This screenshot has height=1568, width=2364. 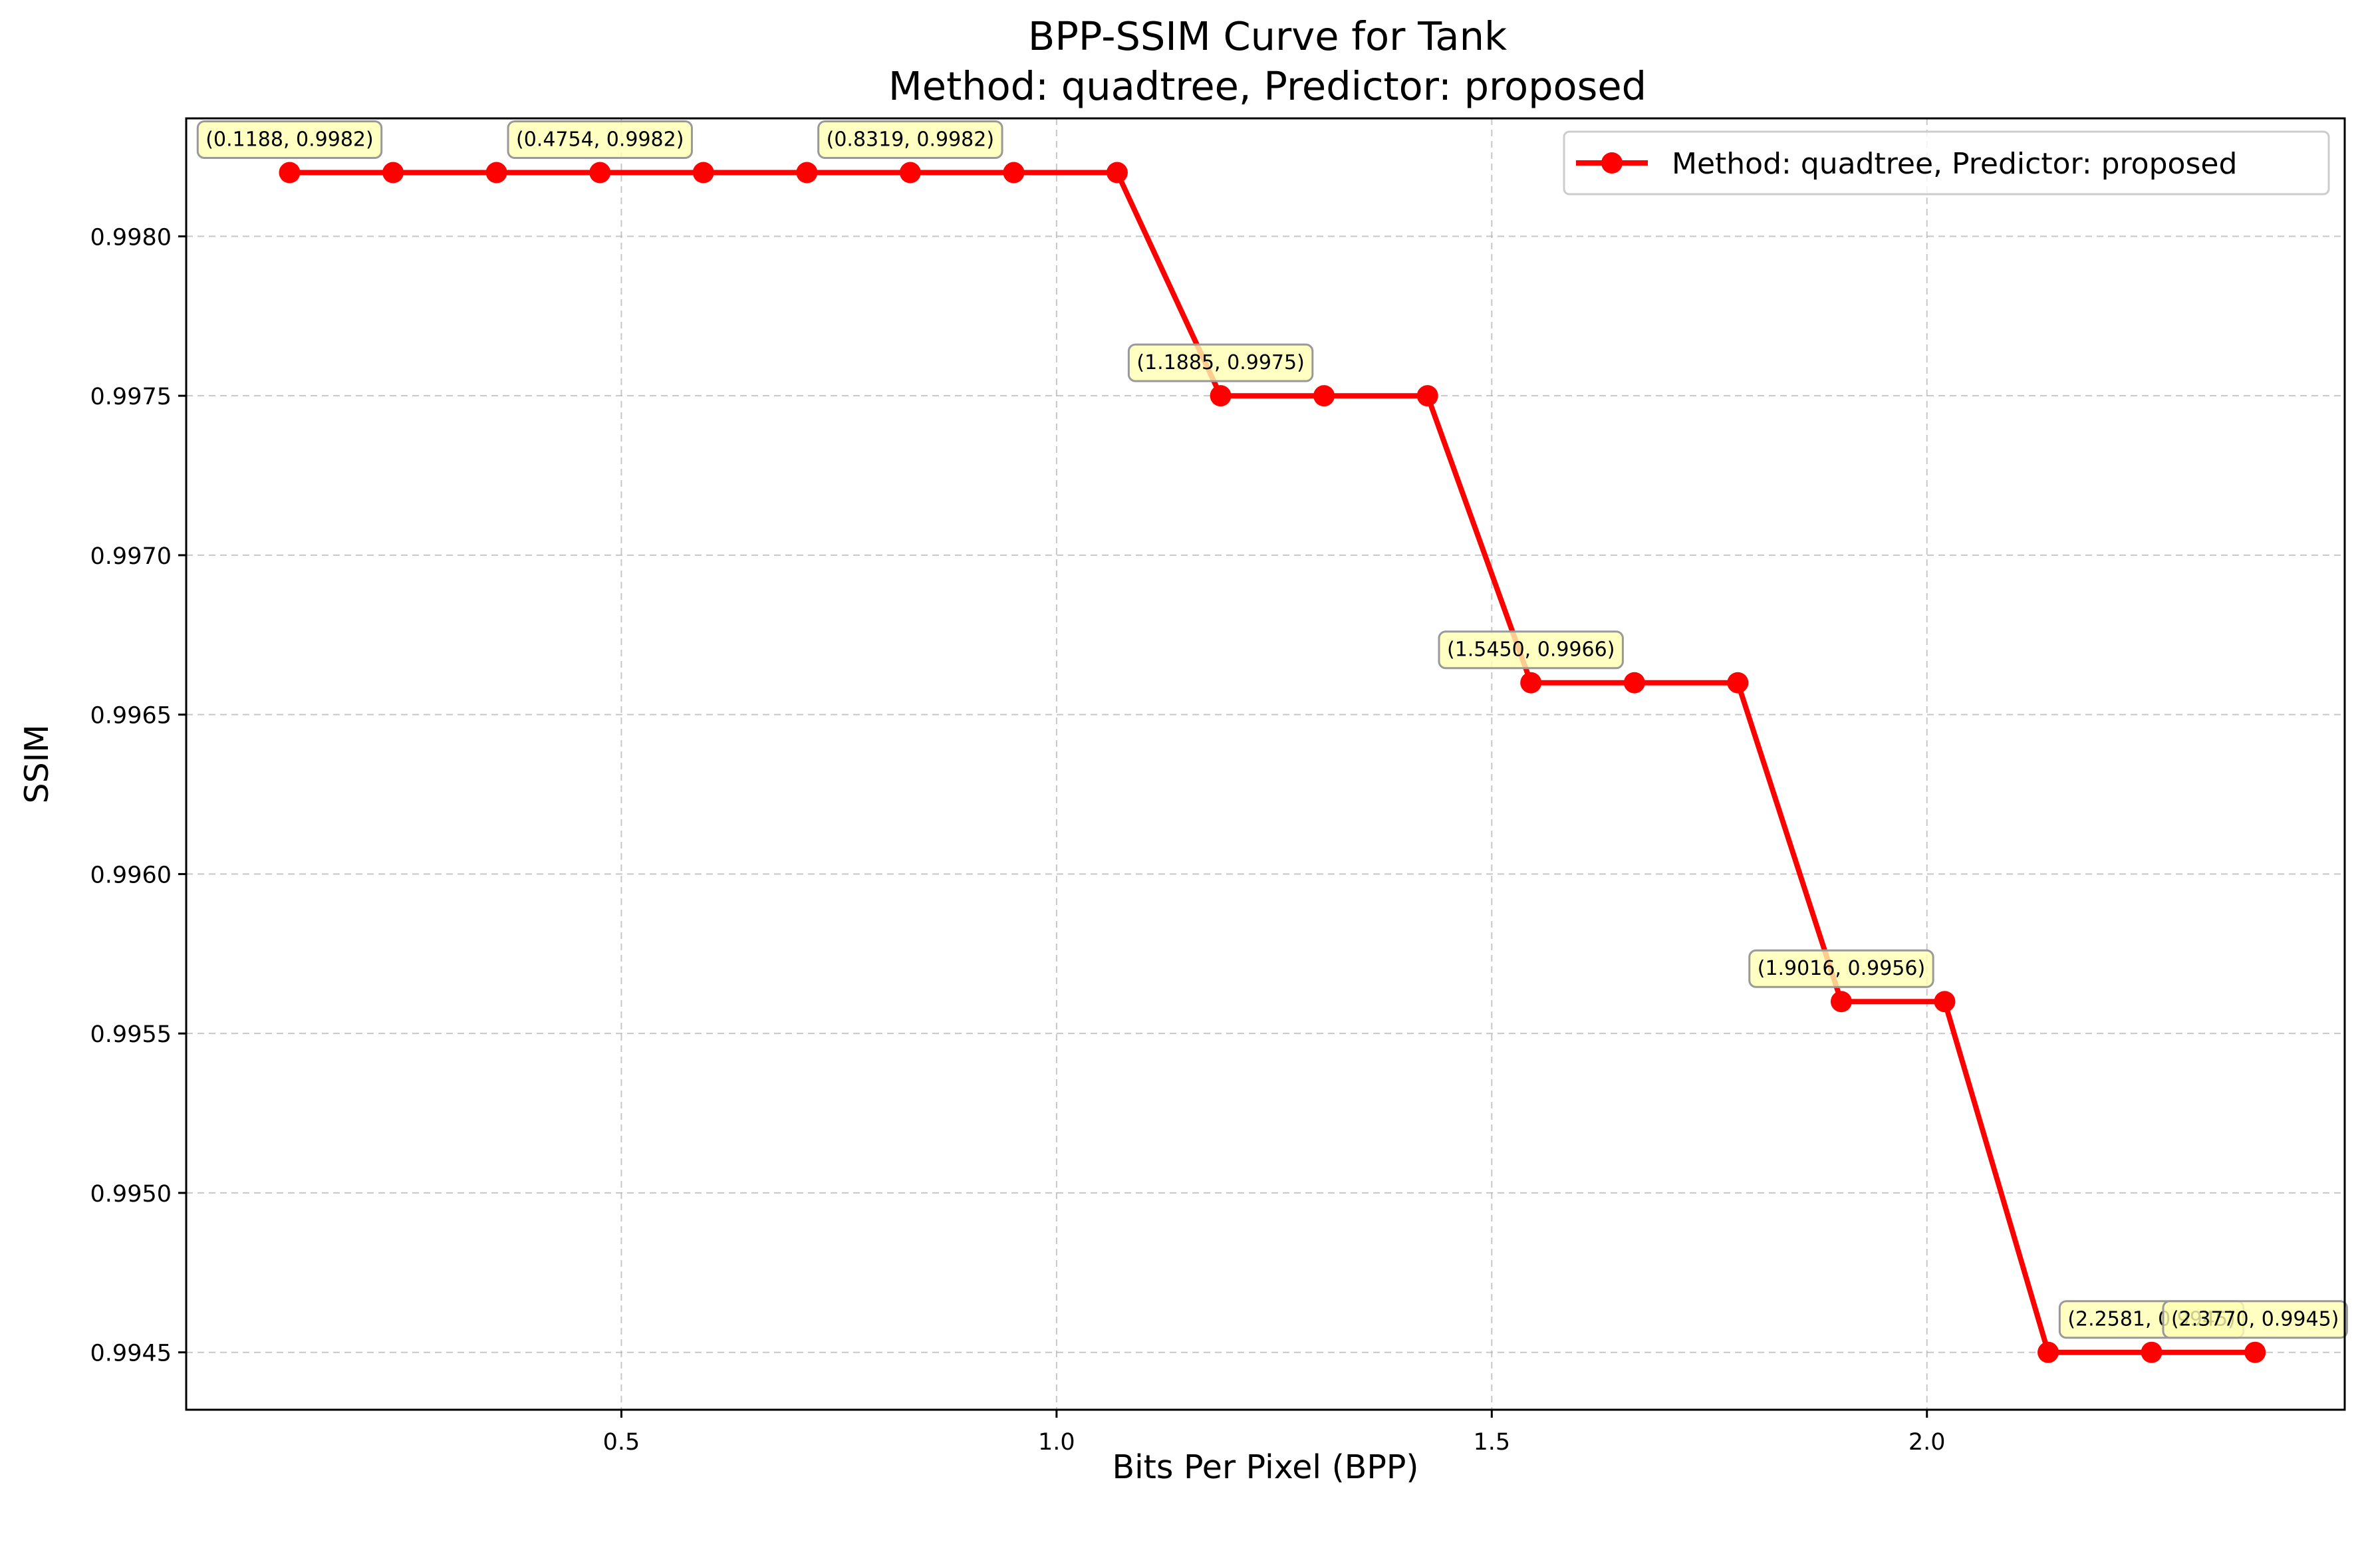 What do you see at coordinates (1057, 1442) in the screenshot?
I see `x-tick-label: 1.0` at bounding box center [1057, 1442].